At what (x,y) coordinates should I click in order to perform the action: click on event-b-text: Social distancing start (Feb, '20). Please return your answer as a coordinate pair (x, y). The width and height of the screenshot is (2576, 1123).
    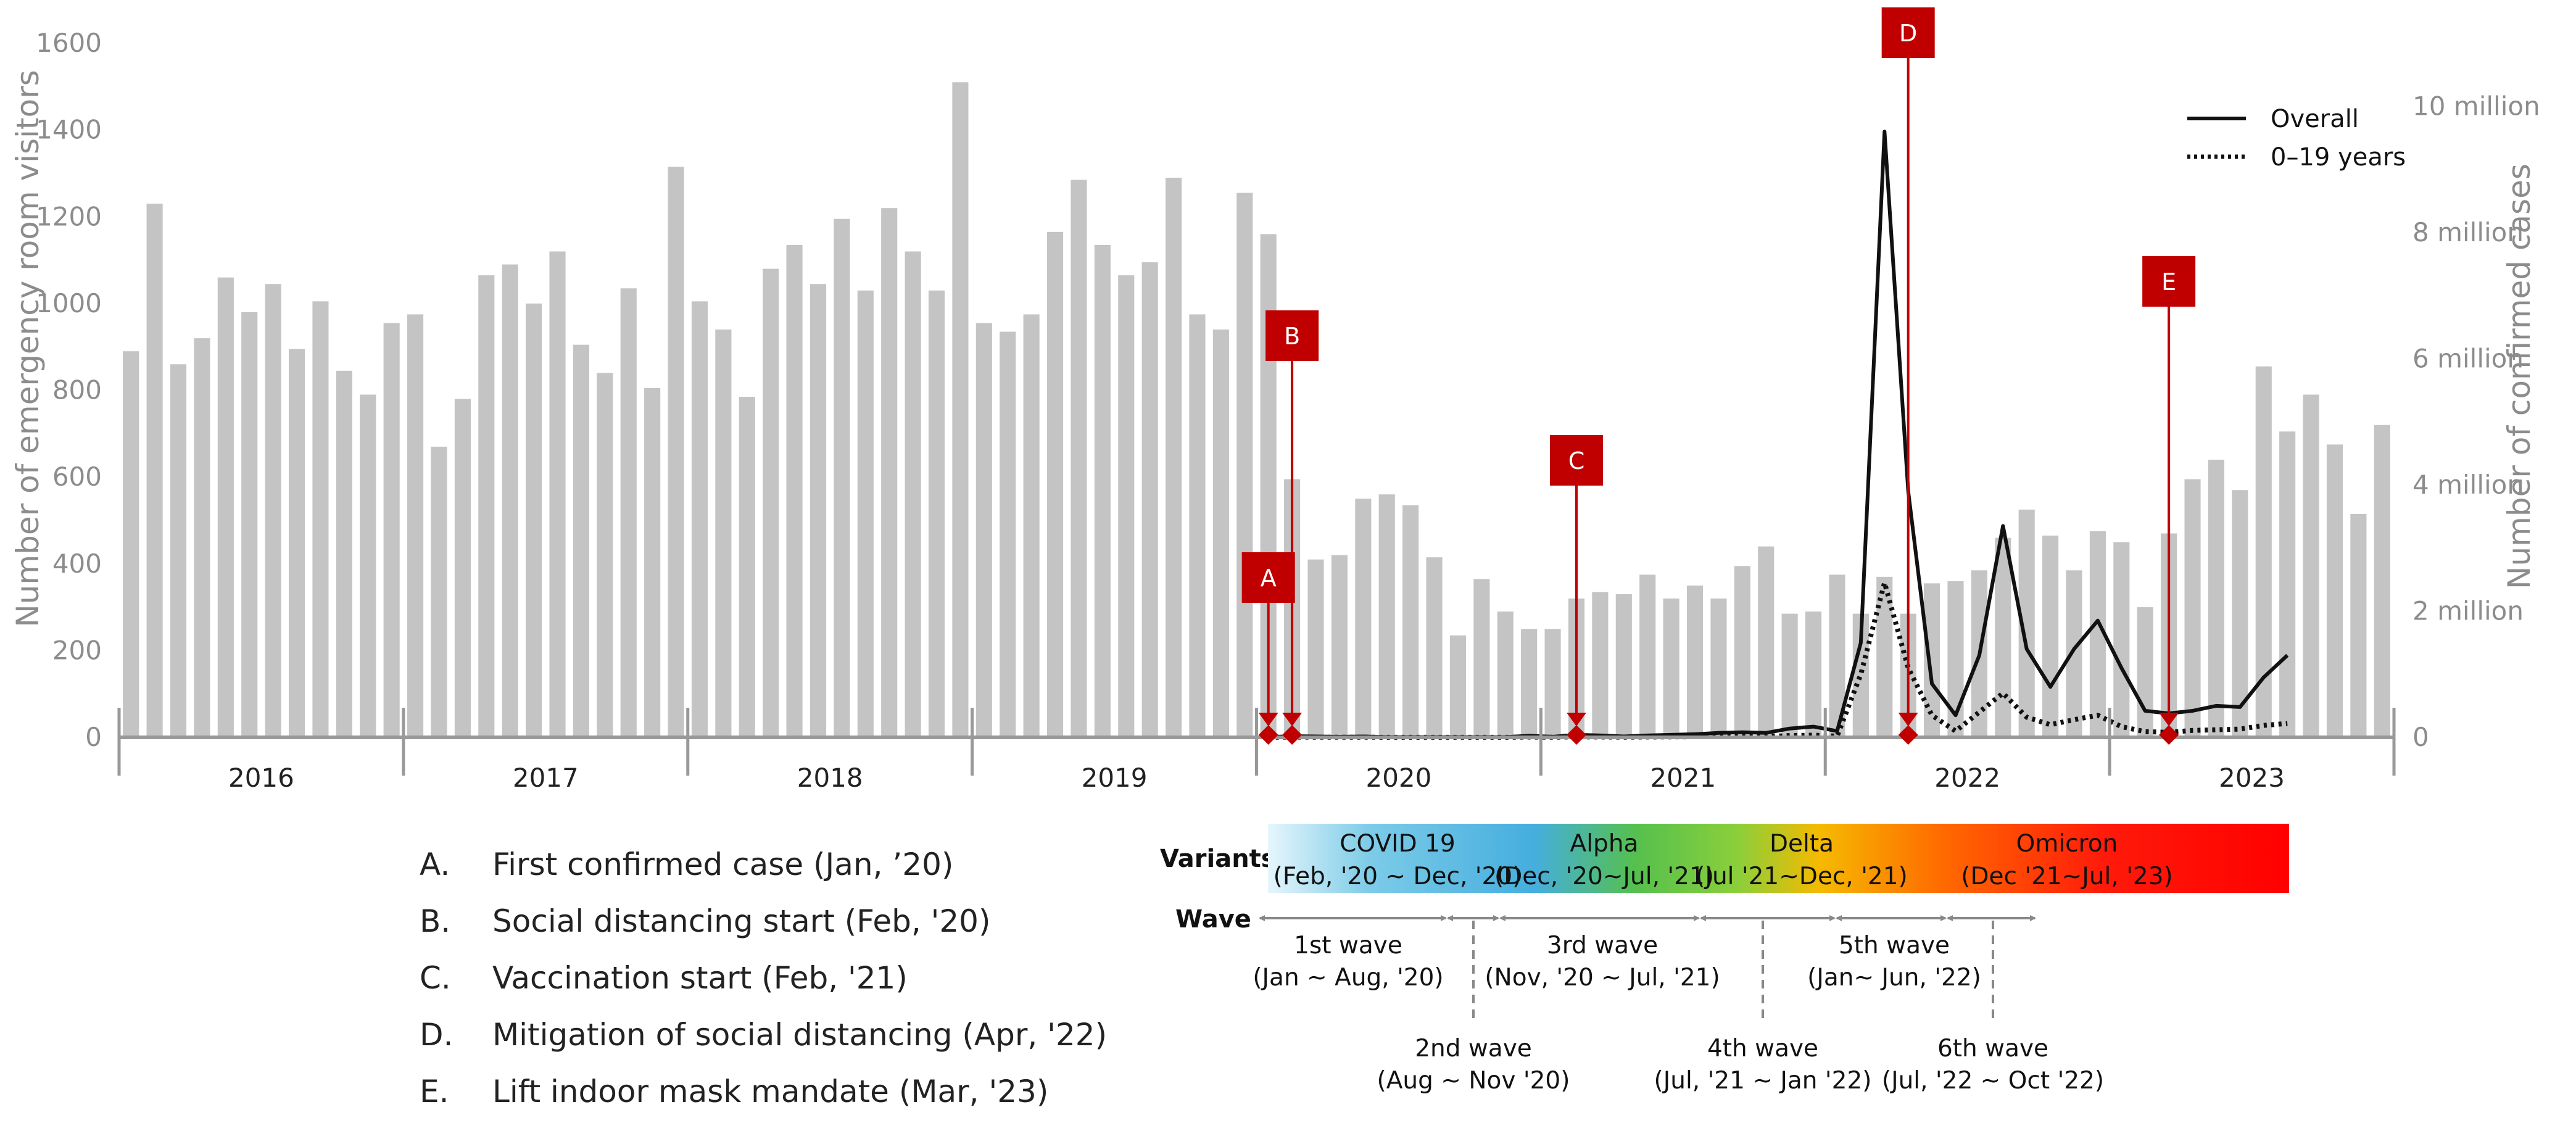
    Looking at the image, I should click on (741, 921).